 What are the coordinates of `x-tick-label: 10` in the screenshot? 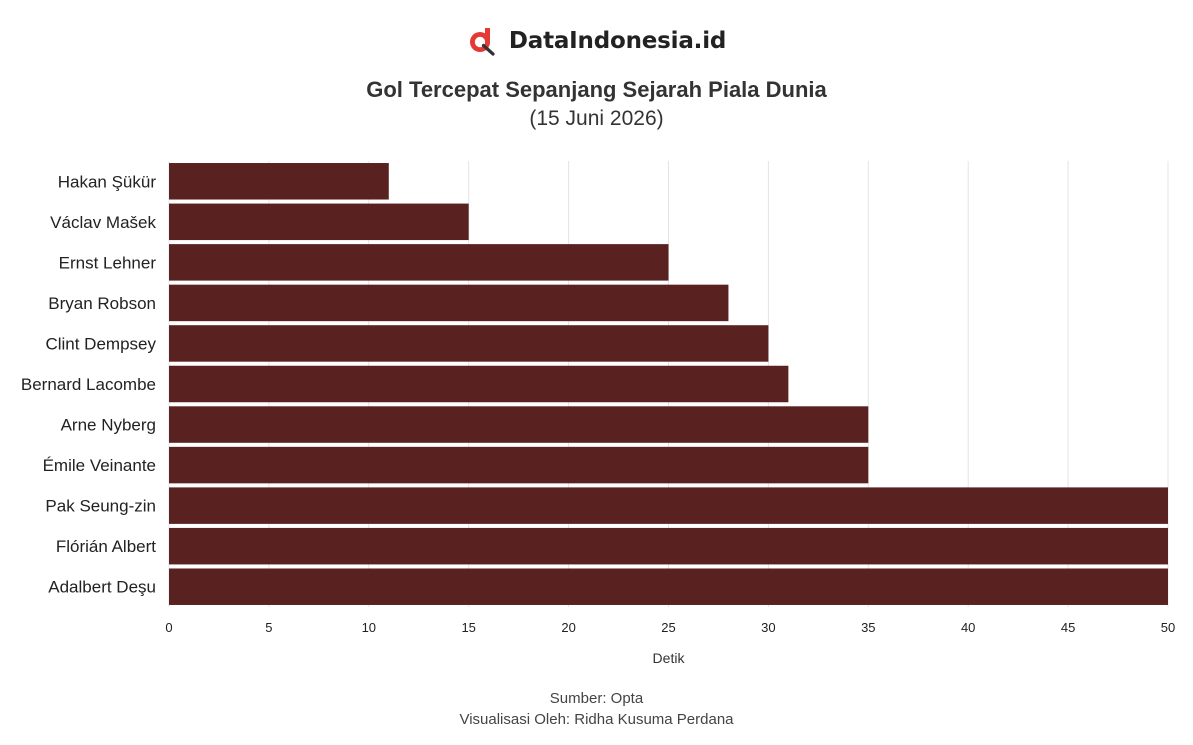 It's located at (369, 627).